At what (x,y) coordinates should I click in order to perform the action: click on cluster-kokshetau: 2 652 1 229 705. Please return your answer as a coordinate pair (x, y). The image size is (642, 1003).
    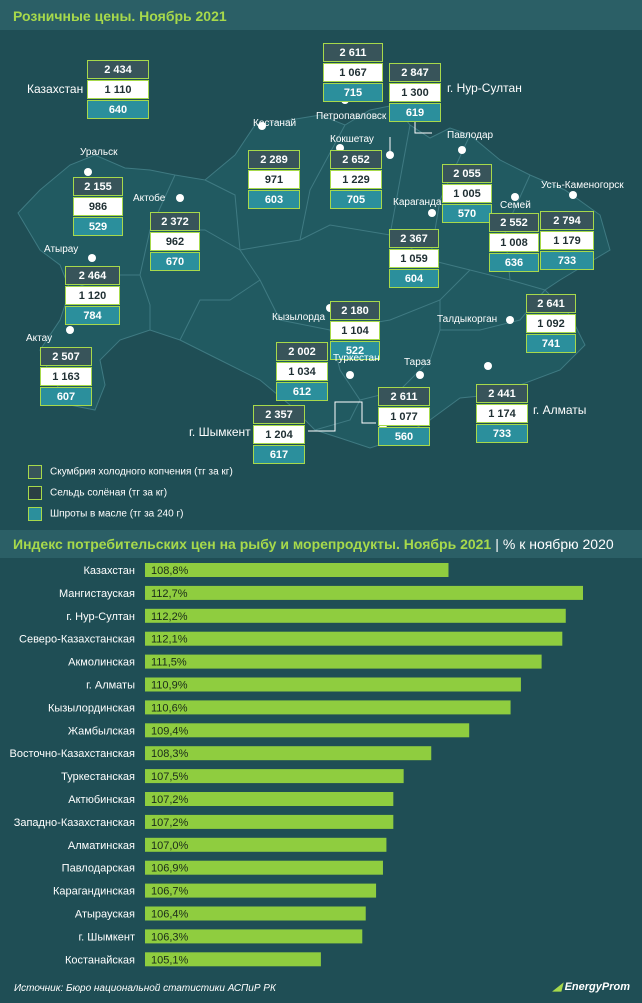
    Looking at the image, I should click on (356, 180).